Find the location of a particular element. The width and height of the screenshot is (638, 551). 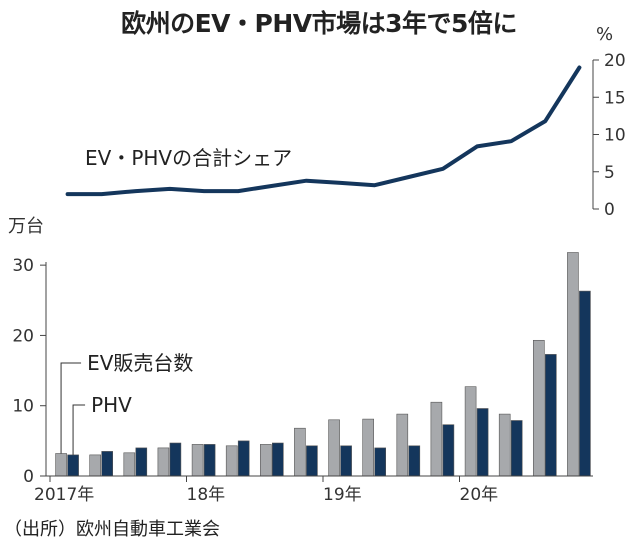

bar-y-unit: 万台 is located at coordinates (26, 226).